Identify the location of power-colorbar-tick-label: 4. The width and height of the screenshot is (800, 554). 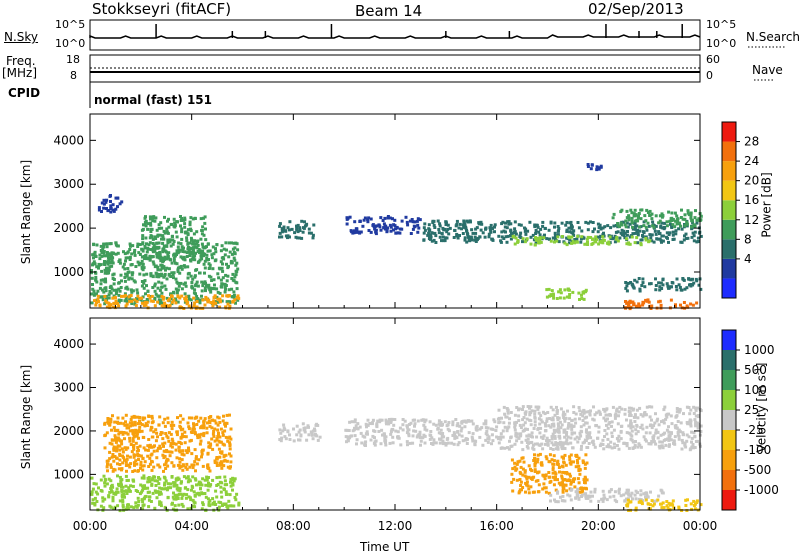
(748, 259).